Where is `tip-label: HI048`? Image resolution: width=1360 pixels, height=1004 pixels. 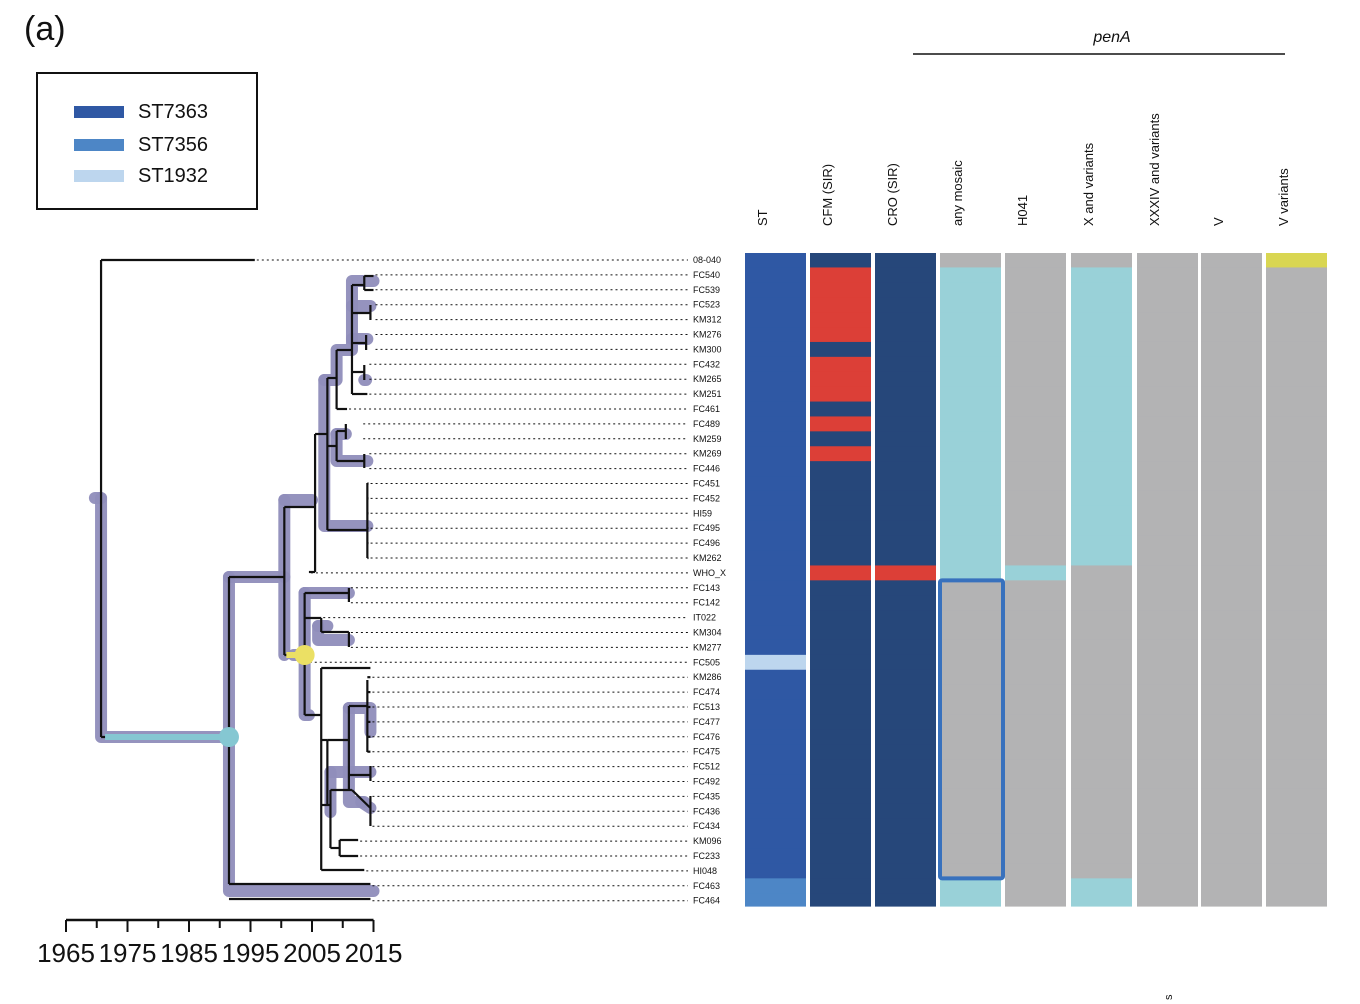 tip-label: HI048 is located at coordinates (705, 871).